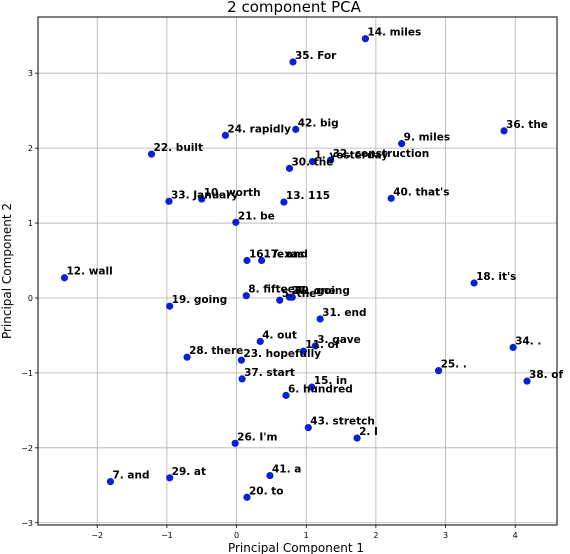  What do you see at coordinates (528, 341) in the screenshot?
I see `point-label: 34. .` at bounding box center [528, 341].